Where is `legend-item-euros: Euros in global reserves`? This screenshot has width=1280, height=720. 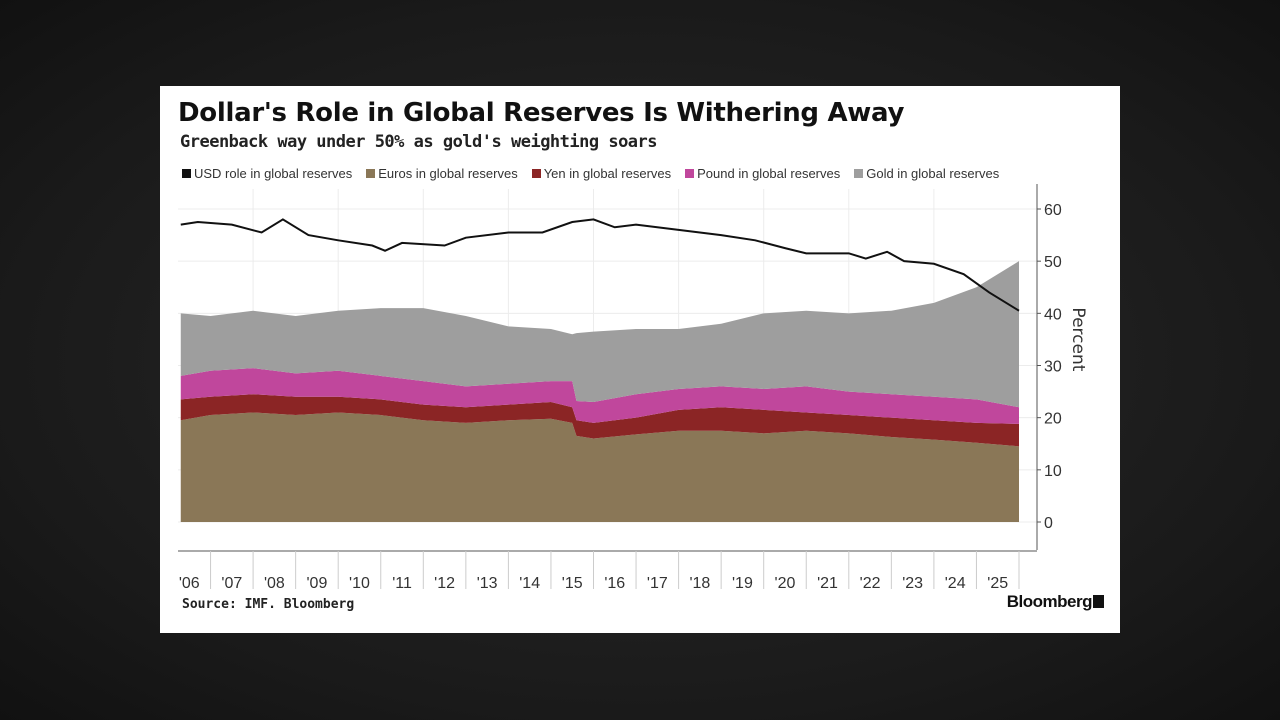
legend-item-euros: Euros in global reserves is located at coordinates (442, 173).